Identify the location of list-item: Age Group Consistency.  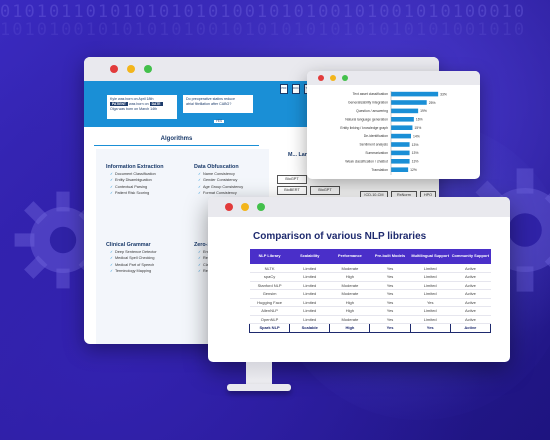
(220, 187).